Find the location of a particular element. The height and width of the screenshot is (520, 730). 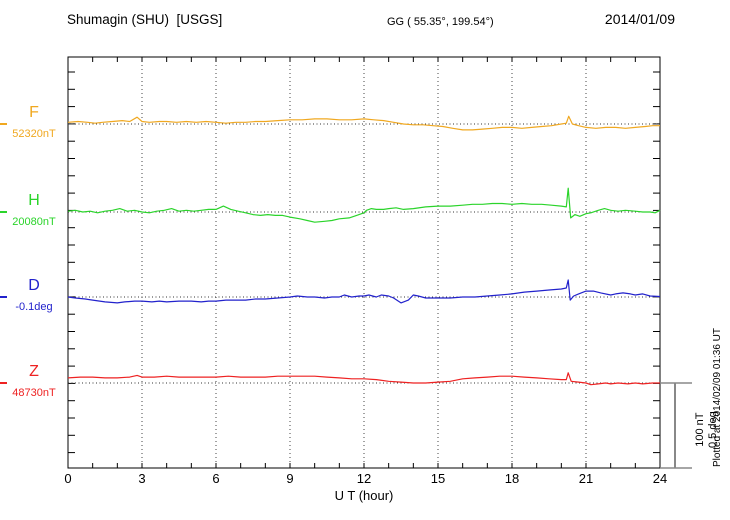

x-tick-label-24: 24 is located at coordinates (660, 478).